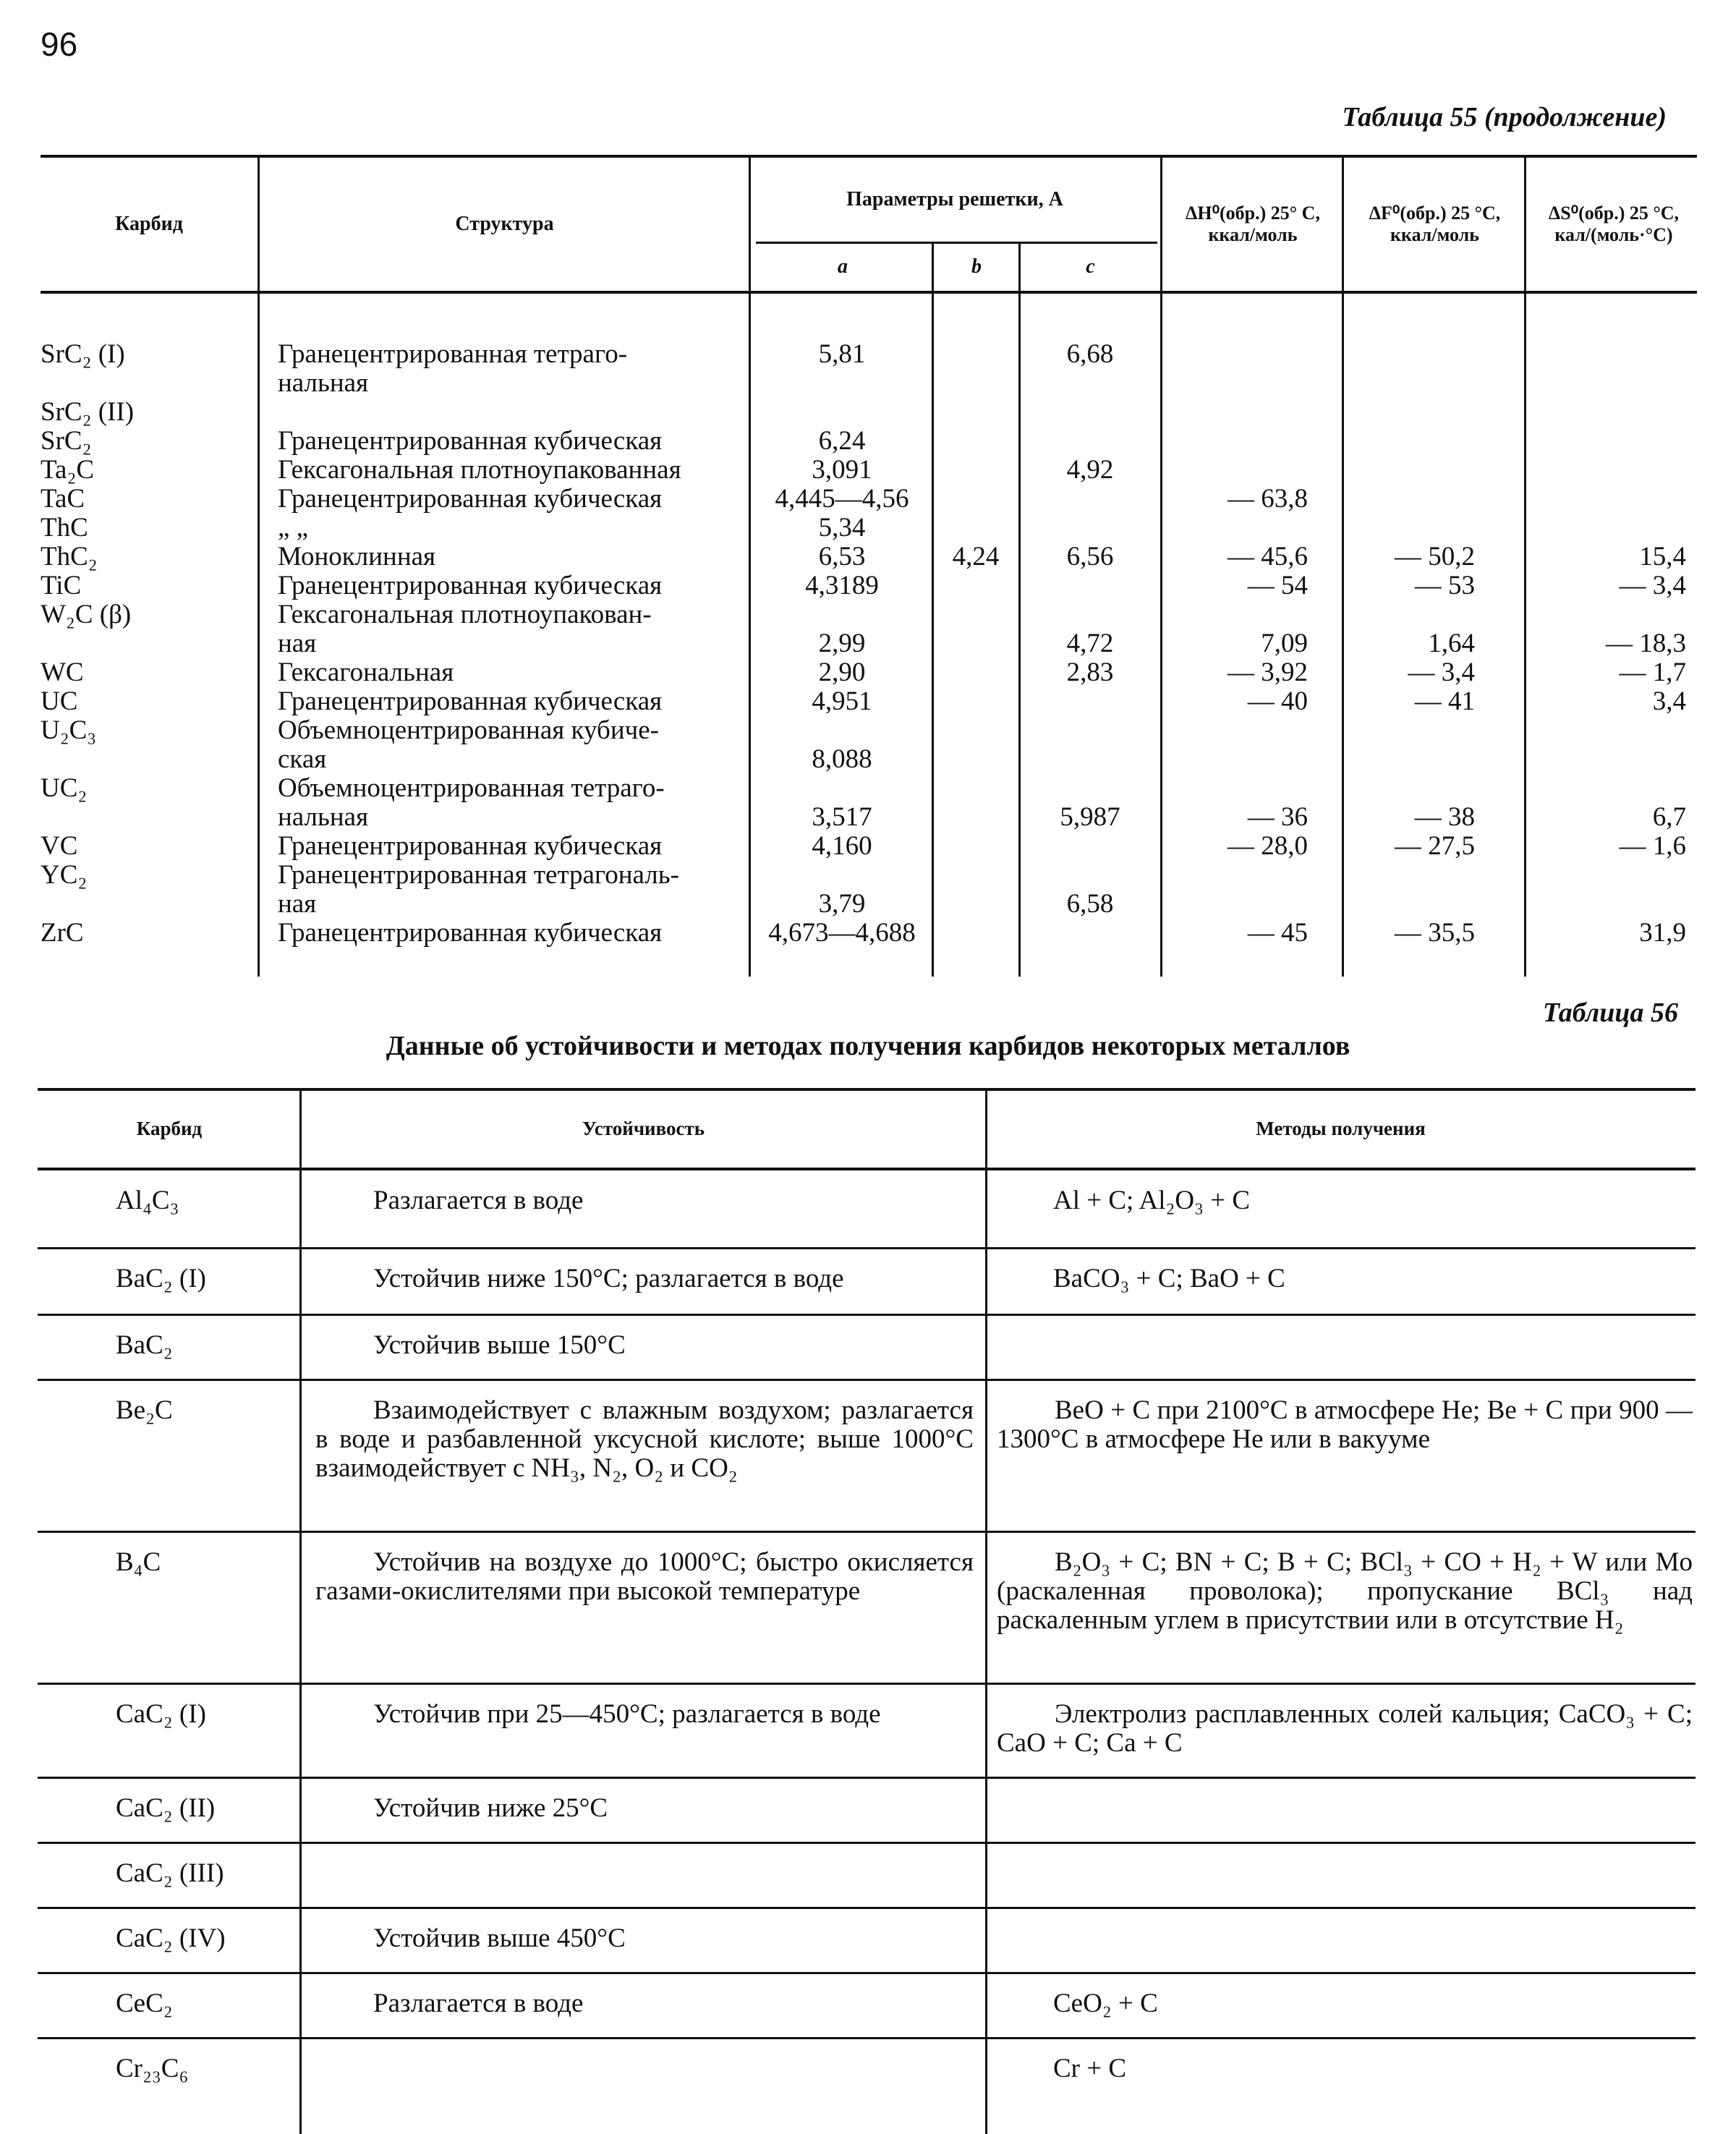 The image size is (1736, 2134). What do you see at coordinates (976, 556) in the screenshot?
I see `value-b: 4,24` at bounding box center [976, 556].